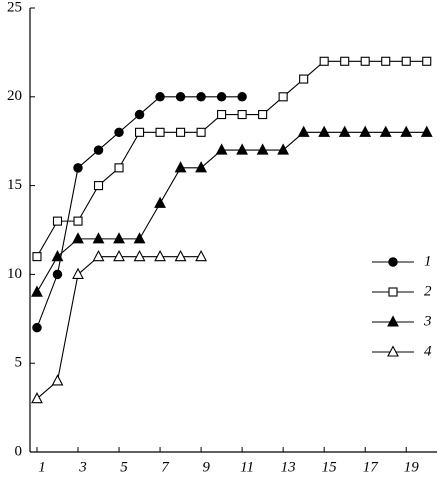  Describe the element at coordinates (206, 467) in the screenshot. I see `x-tick-label: 9` at that location.